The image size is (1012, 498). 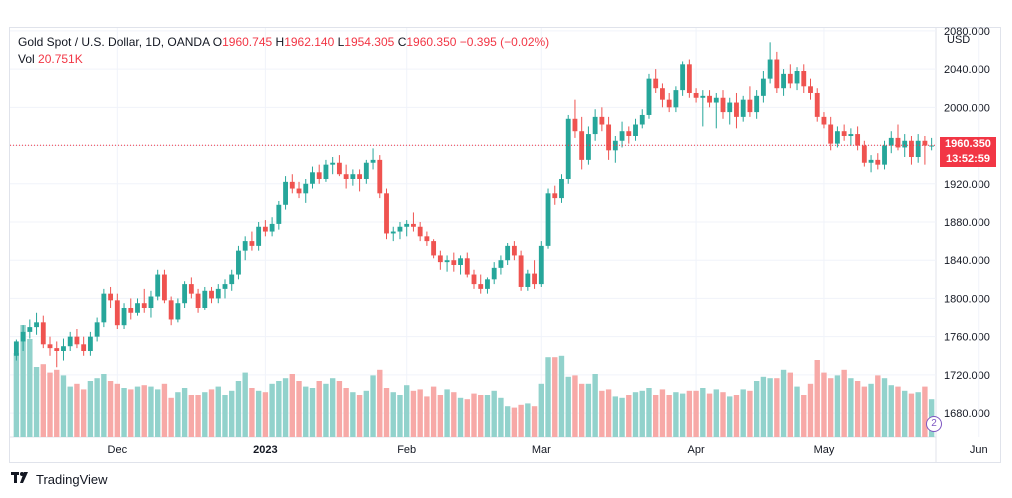 I want to click on y-tick-label: 1880.000, so click(x=967, y=223).